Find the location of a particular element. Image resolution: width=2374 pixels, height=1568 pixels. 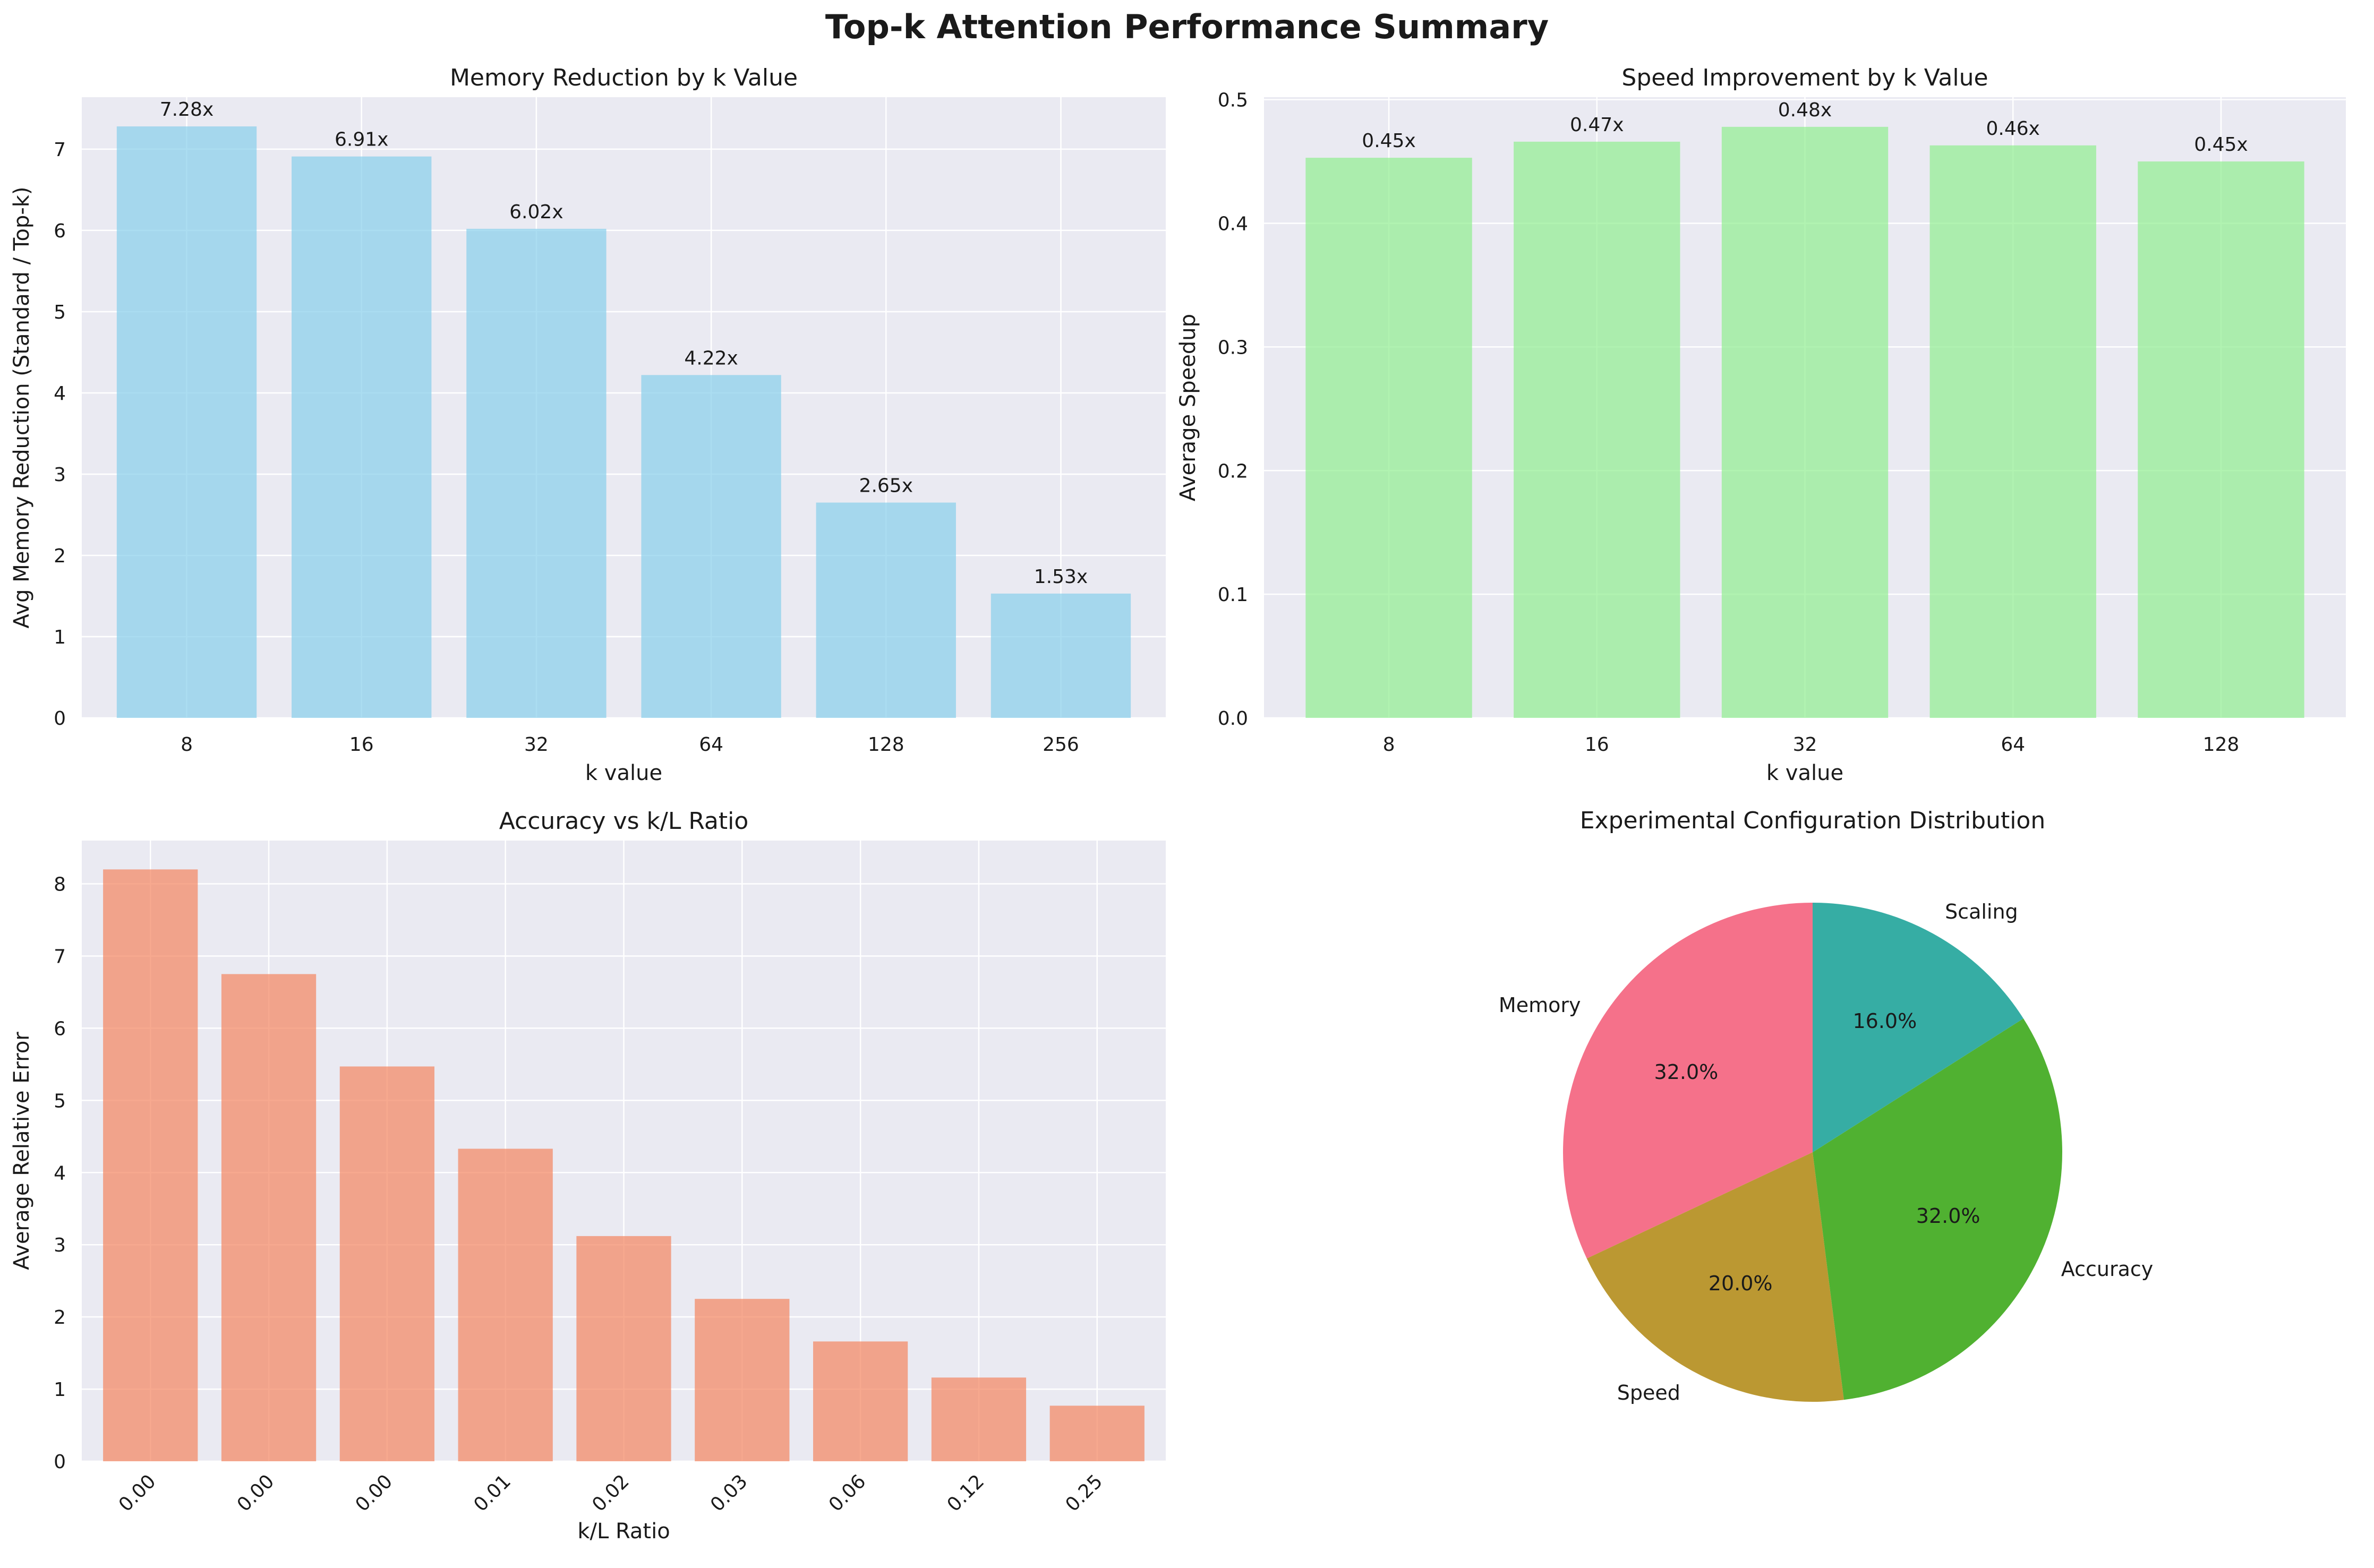

speed-title: Speed Improvement by k Value is located at coordinates (1804, 77).